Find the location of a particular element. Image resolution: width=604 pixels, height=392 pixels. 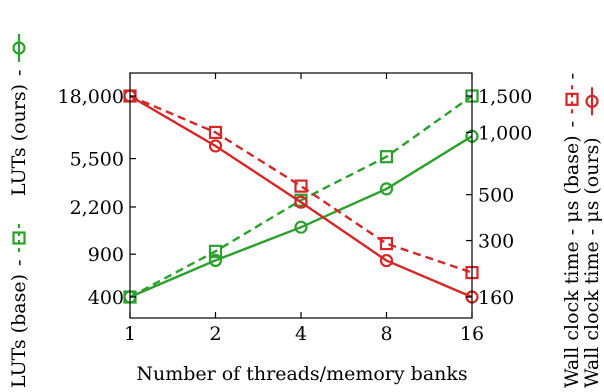

legend-left-base: LUTs (base) - is located at coordinates (19, 306).